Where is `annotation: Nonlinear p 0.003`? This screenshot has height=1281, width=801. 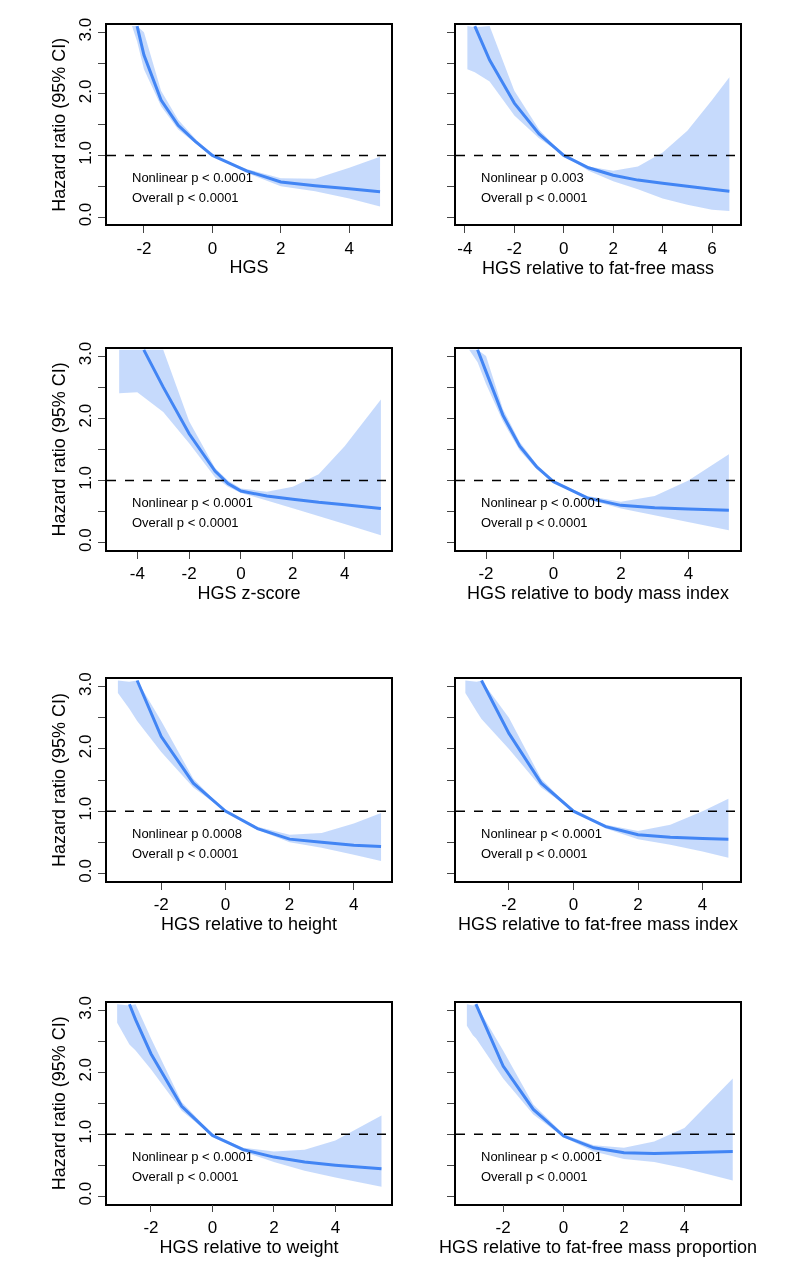
annotation: Nonlinear p 0.003 is located at coordinates (532, 177).